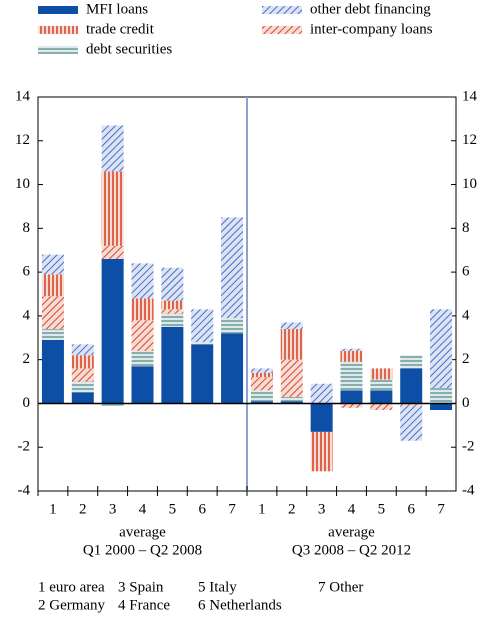 Image resolution: width=492 pixels, height=621 pixels. Describe the element at coordinates (144, 605) in the screenshot. I see `note: 4 France` at that location.